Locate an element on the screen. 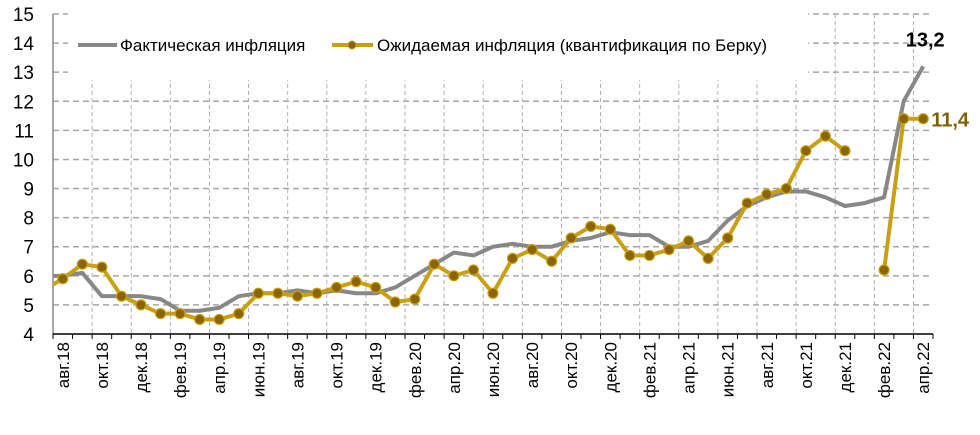 This screenshot has width=980, height=435. y-tick-label: 15 is located at coordinates (23, 15).